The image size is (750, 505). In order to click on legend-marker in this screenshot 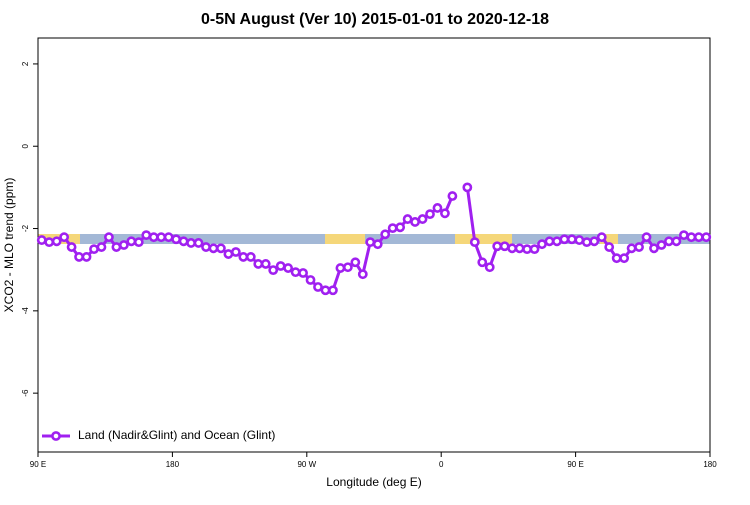, I will do `click(56, 436)`.